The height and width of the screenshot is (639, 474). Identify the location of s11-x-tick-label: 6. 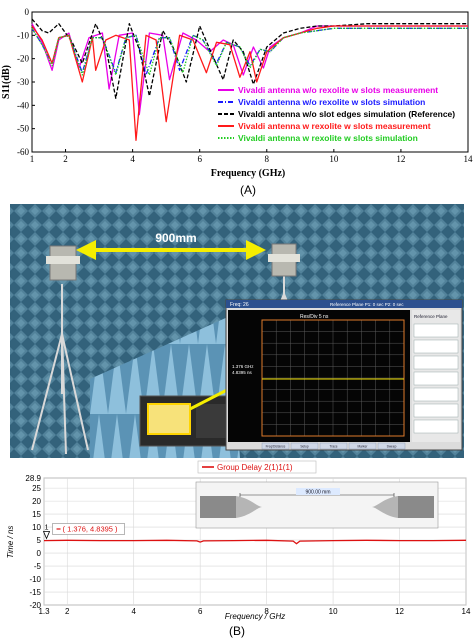
(199, 159).